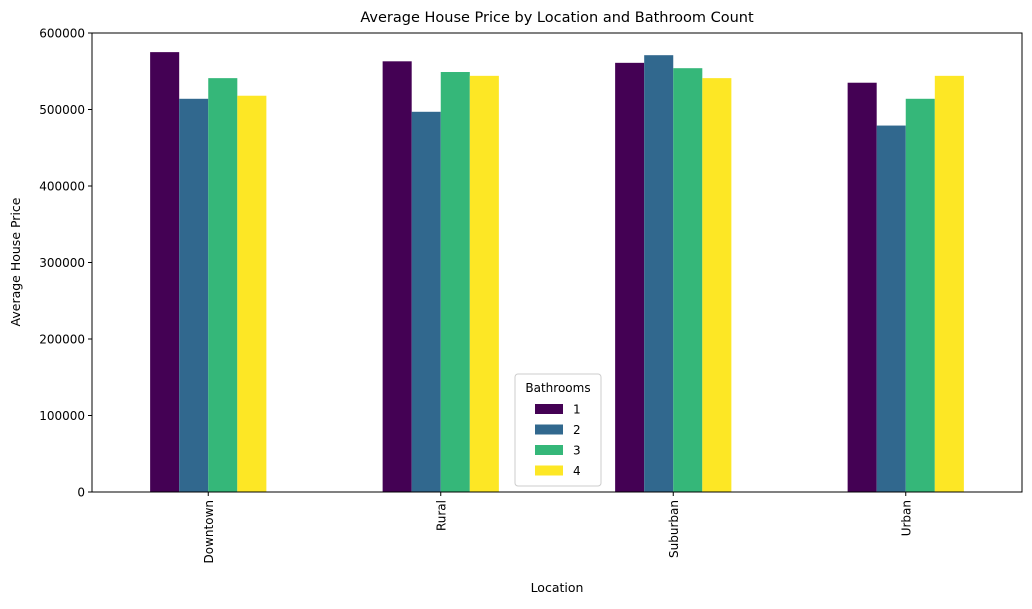 The image size is (1032, 609). What do you see at coordinates (577, 471) in the screenshot?
I see `legend-label-4: 4` at bounding box center [577, 471].